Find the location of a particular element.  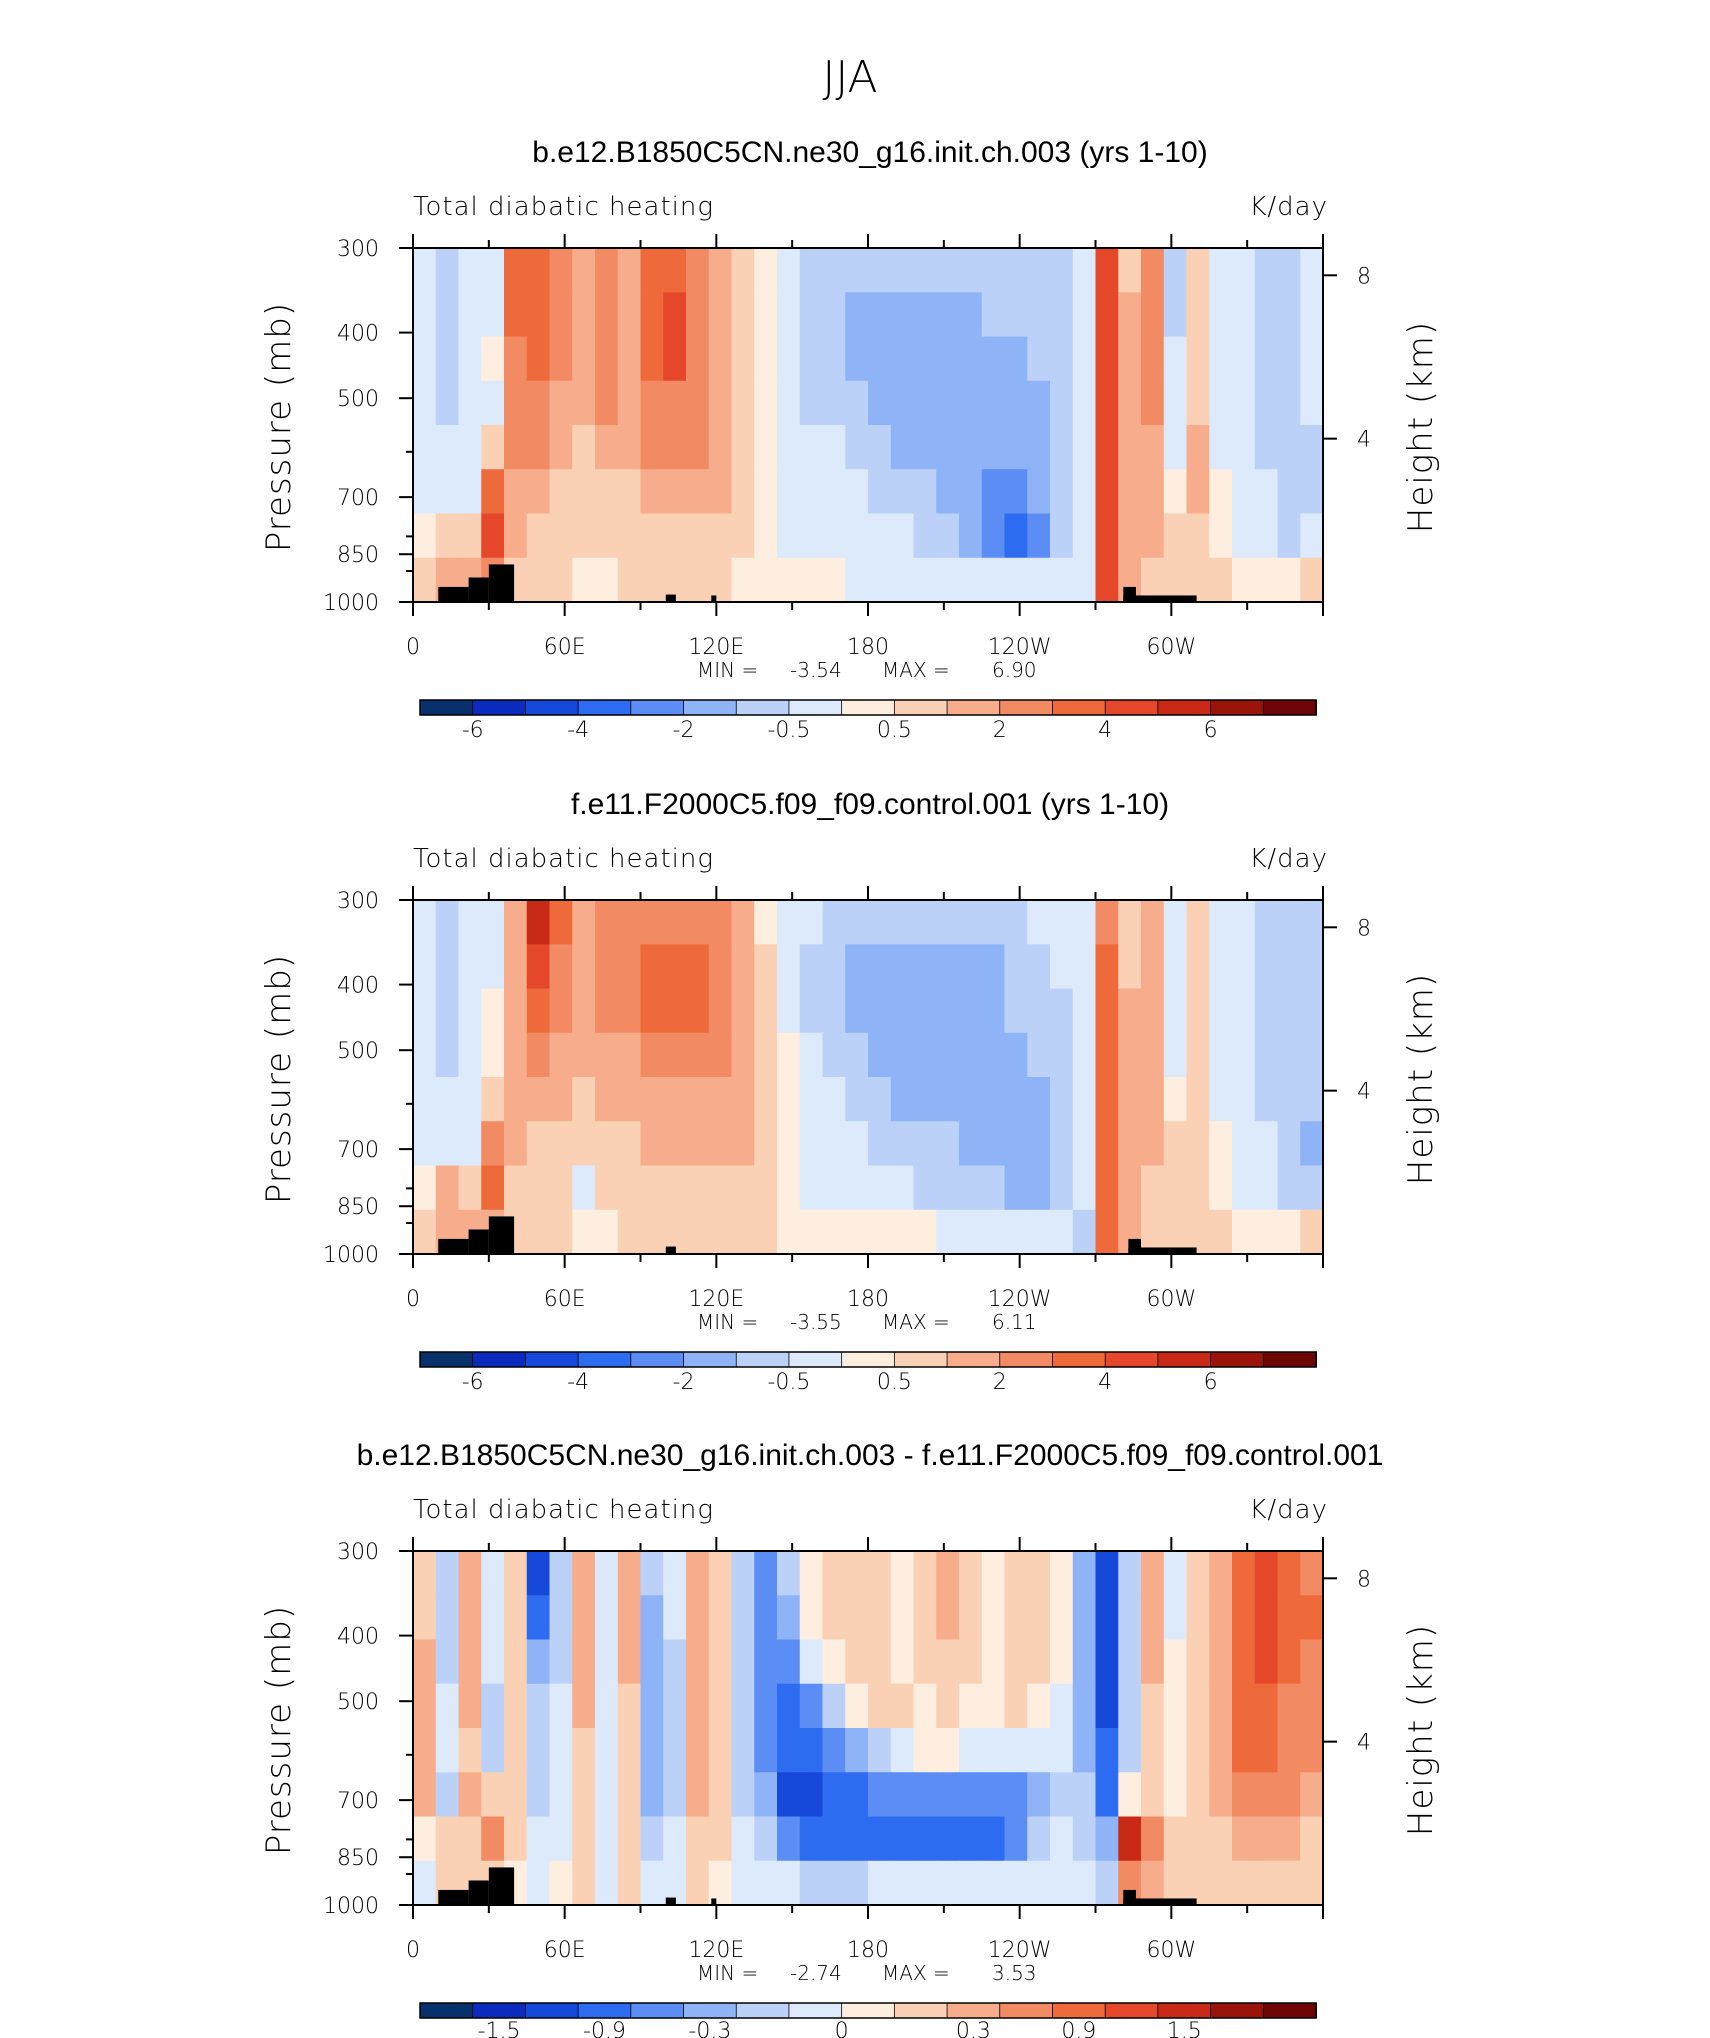

colorbar-label: -0.5 is located at coordinates (788, 730).